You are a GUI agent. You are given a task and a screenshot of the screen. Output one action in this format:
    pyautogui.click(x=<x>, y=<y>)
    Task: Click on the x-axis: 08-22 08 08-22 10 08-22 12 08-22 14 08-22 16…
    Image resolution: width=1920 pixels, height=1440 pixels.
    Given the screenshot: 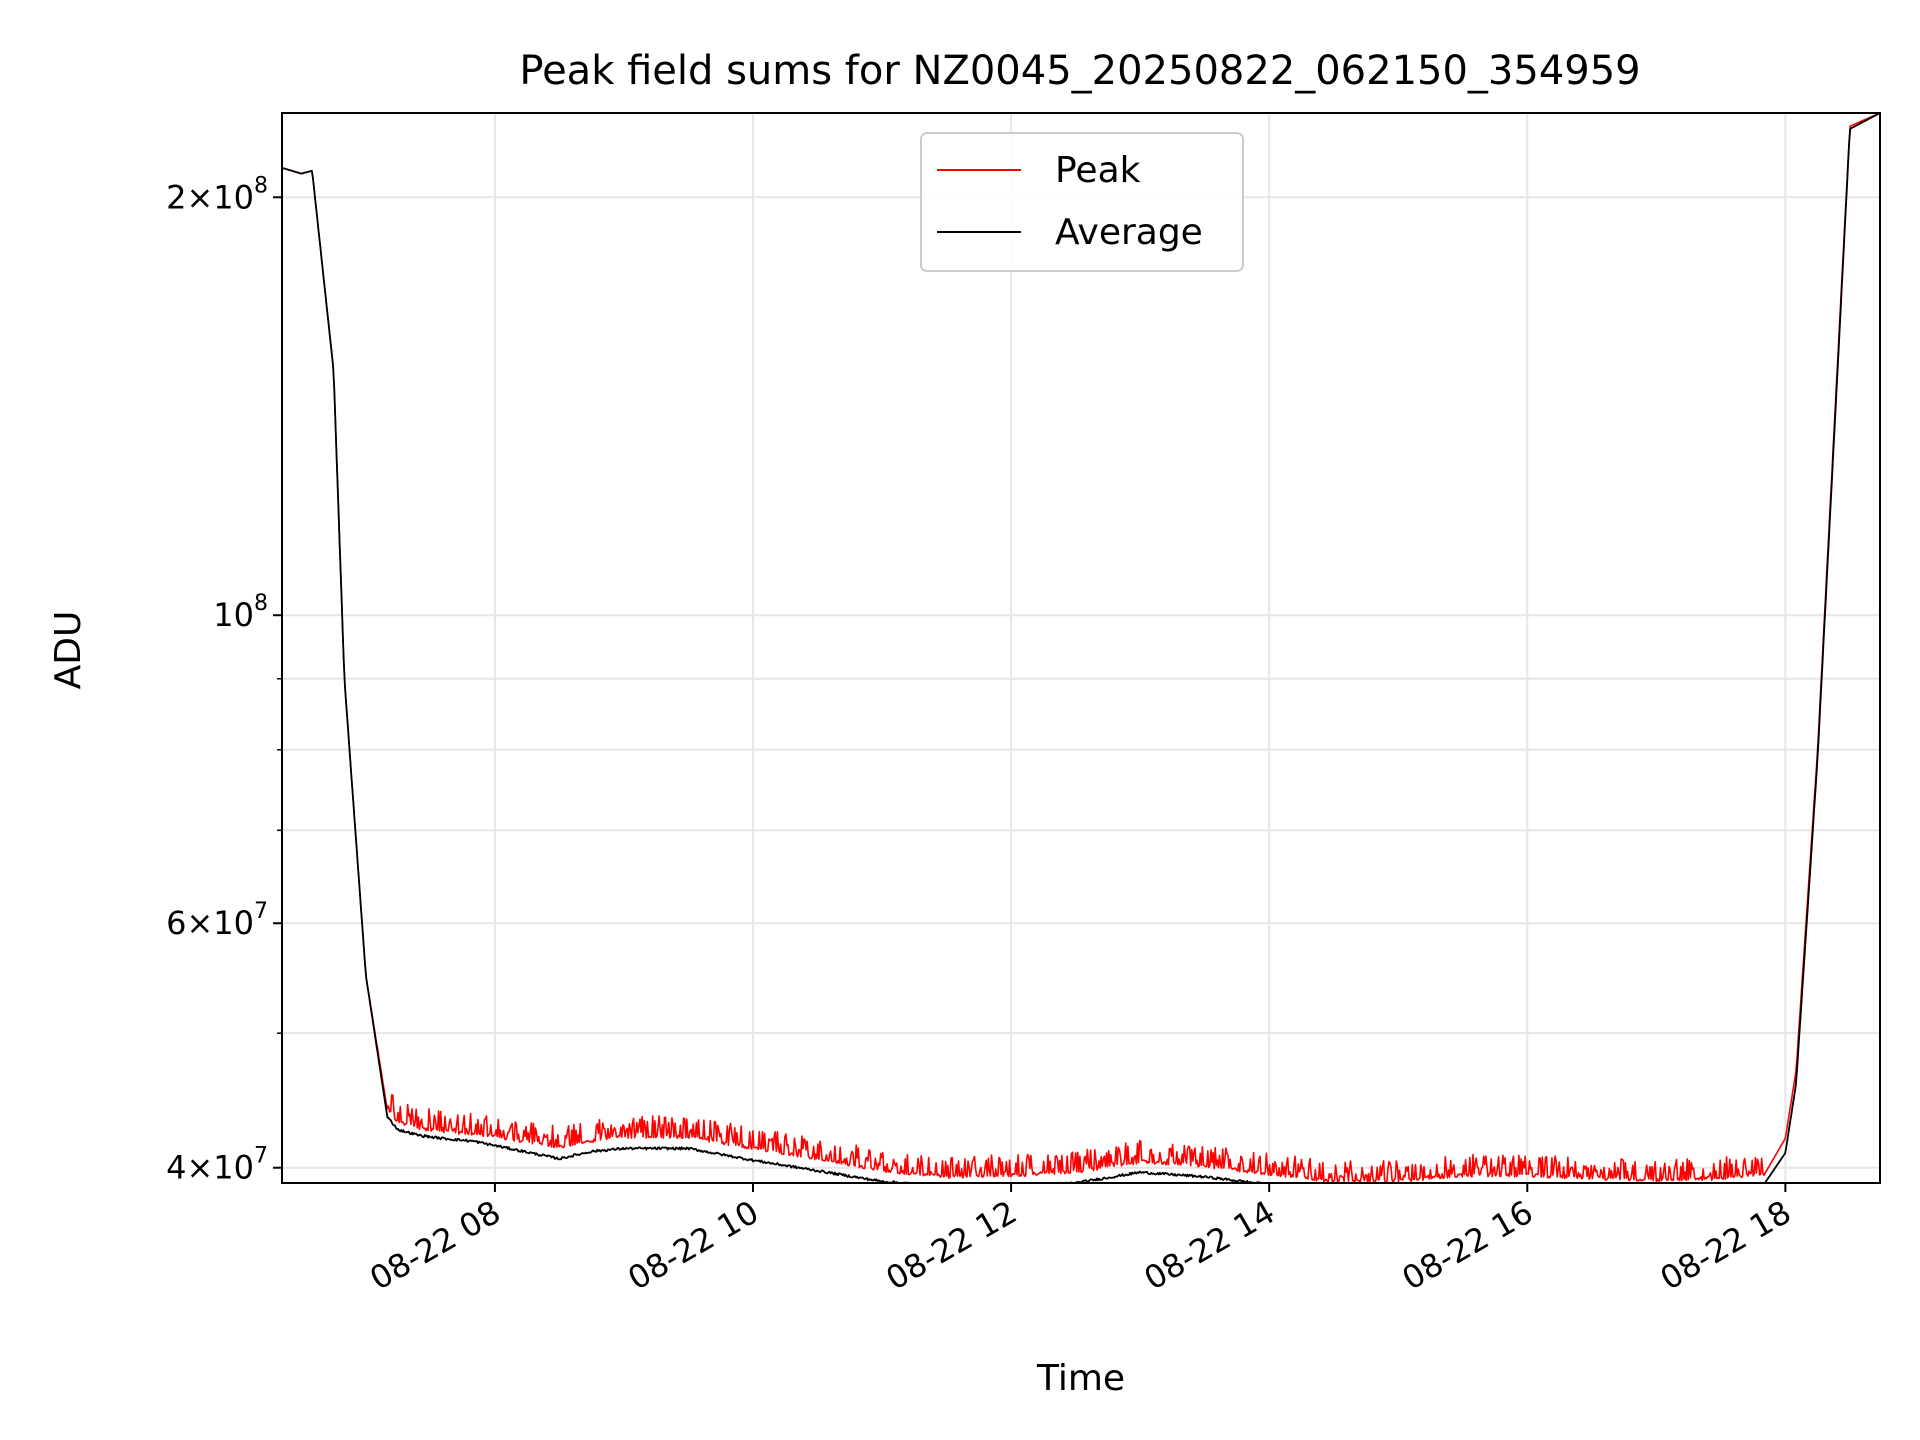 What is the action you would take?
    pyautogui.click(x=1080, y=1240)
    